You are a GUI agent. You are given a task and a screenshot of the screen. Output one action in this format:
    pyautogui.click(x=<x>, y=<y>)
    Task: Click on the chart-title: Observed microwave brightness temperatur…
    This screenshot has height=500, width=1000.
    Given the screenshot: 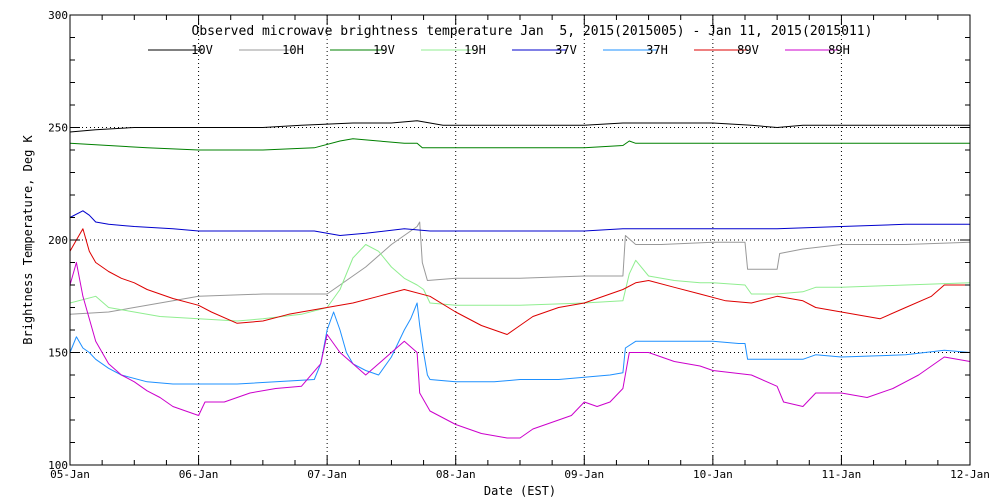 What is the action you would take?
    pyautogui.click(x=532, y=31)
    